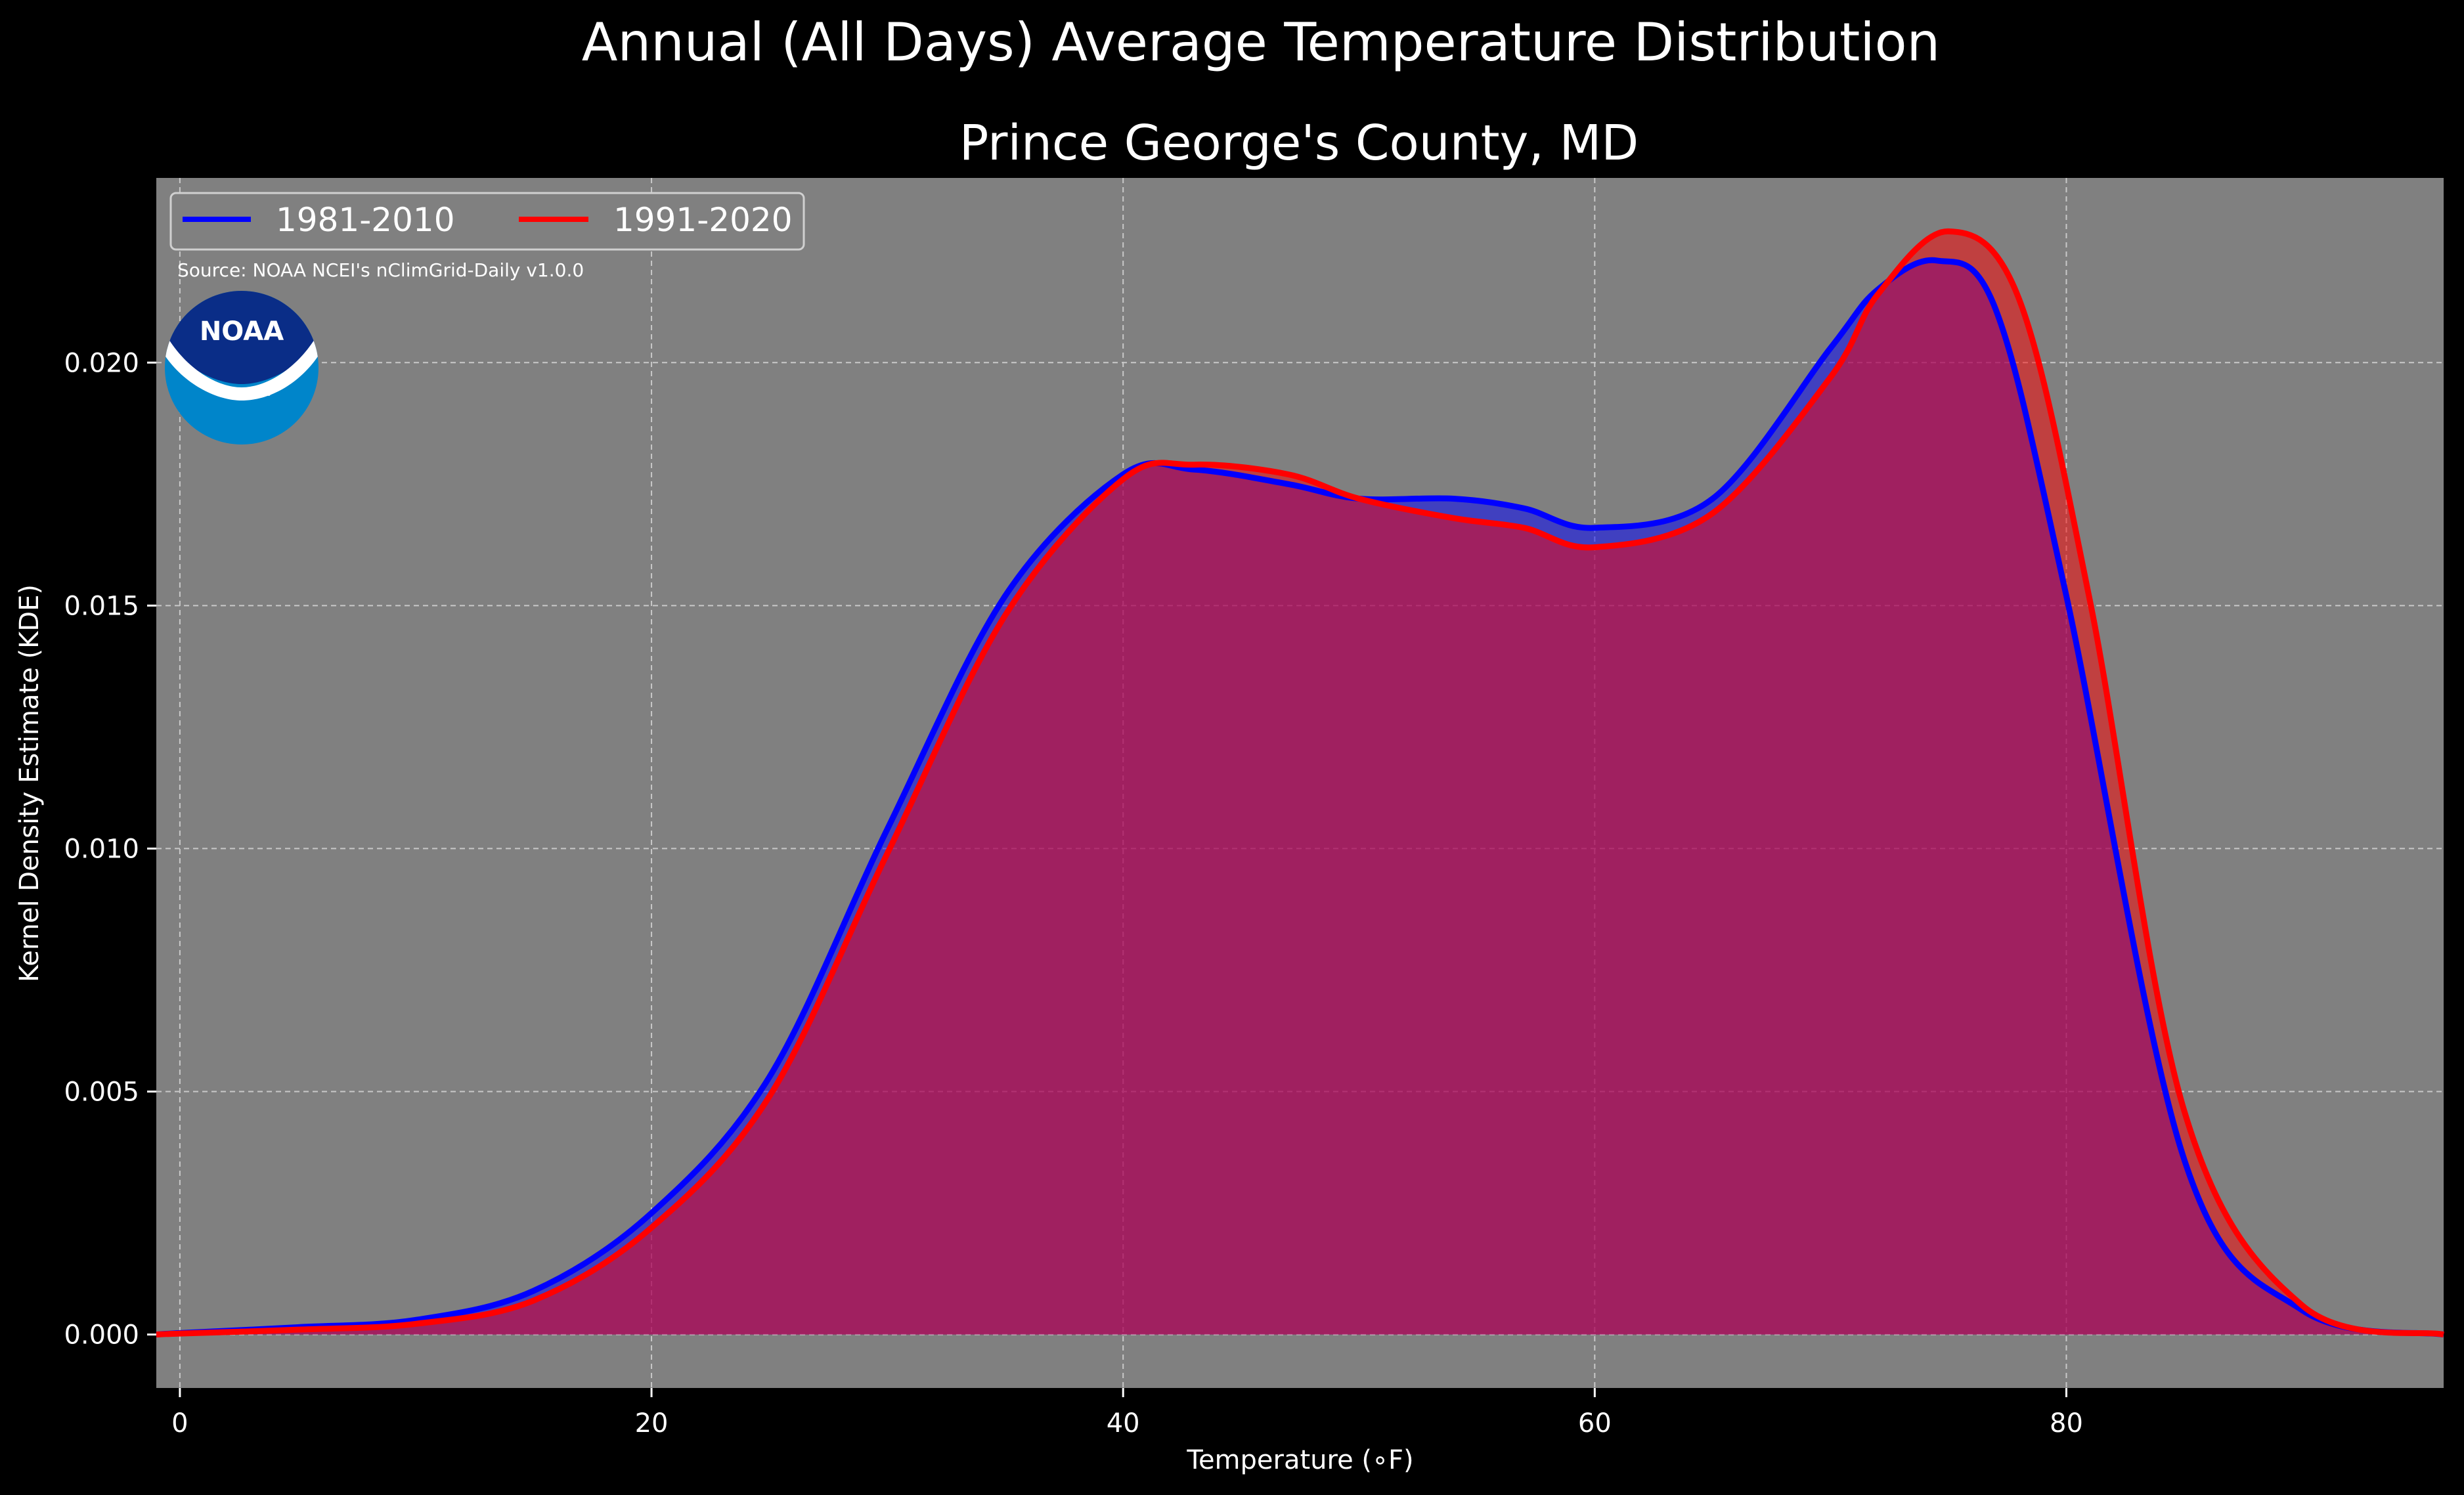 The image size is (2464, 1495). I want to click on y-tick-label: 0.000, so click(101, 1335).